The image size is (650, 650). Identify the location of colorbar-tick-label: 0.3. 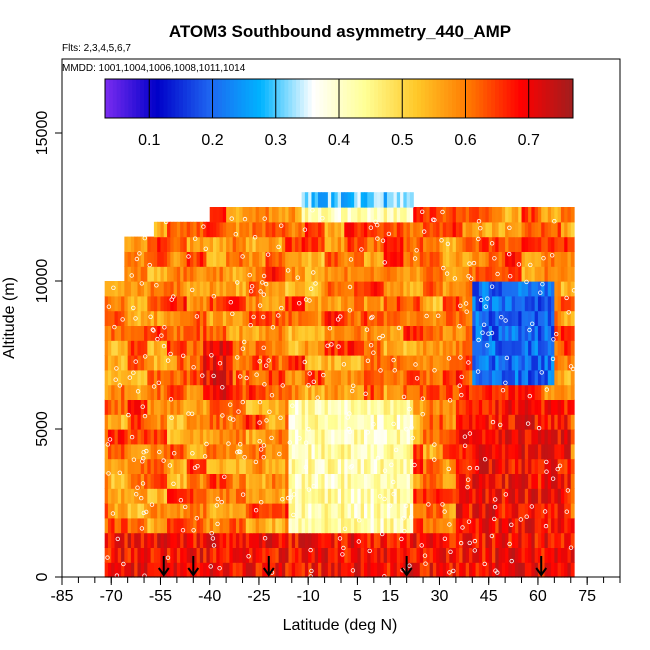
(276, 140).